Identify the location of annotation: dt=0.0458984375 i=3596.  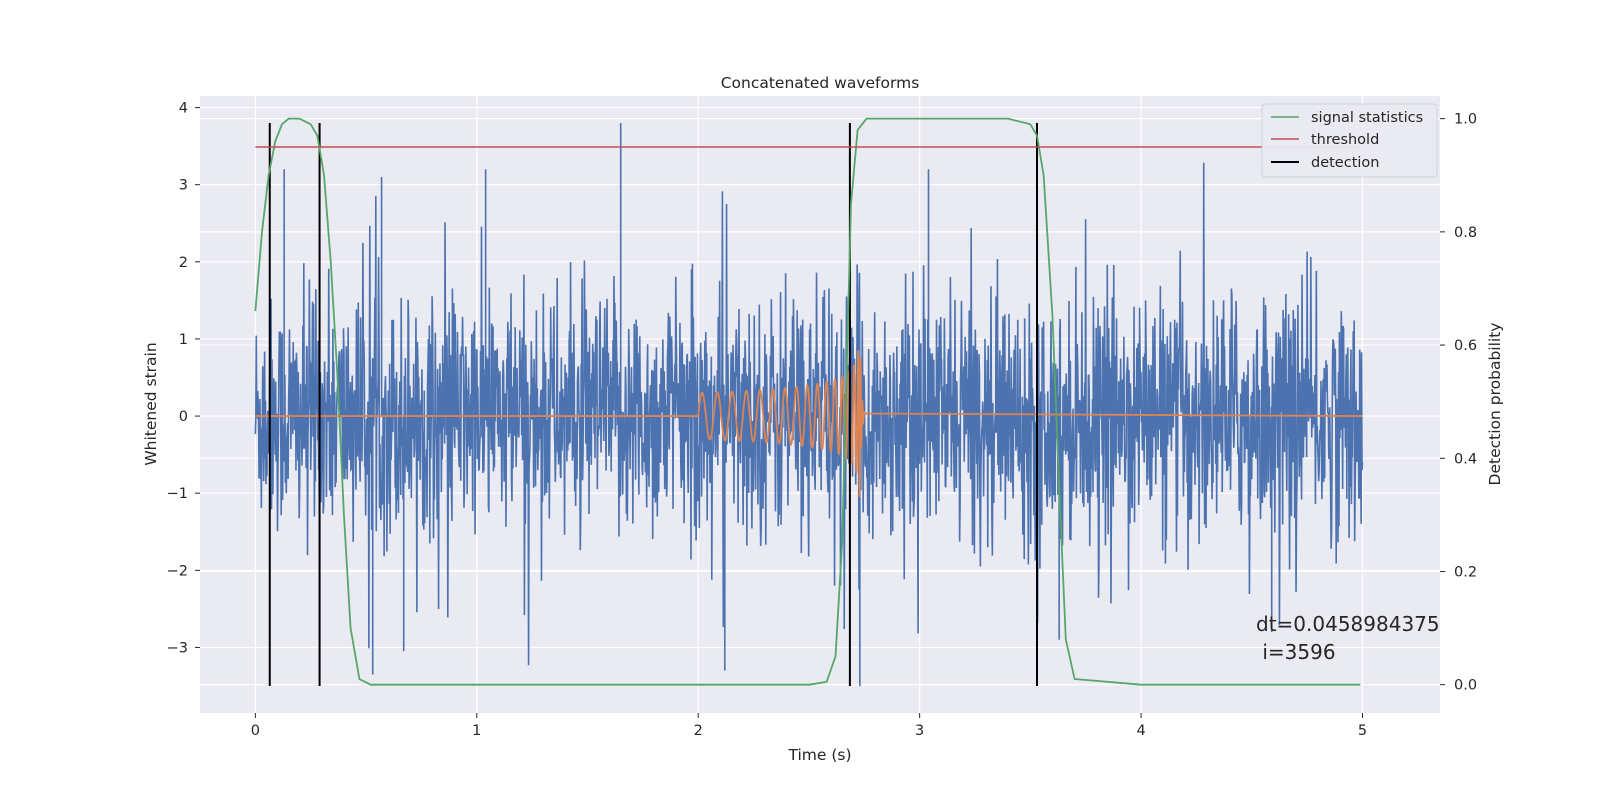
(1348, 638).